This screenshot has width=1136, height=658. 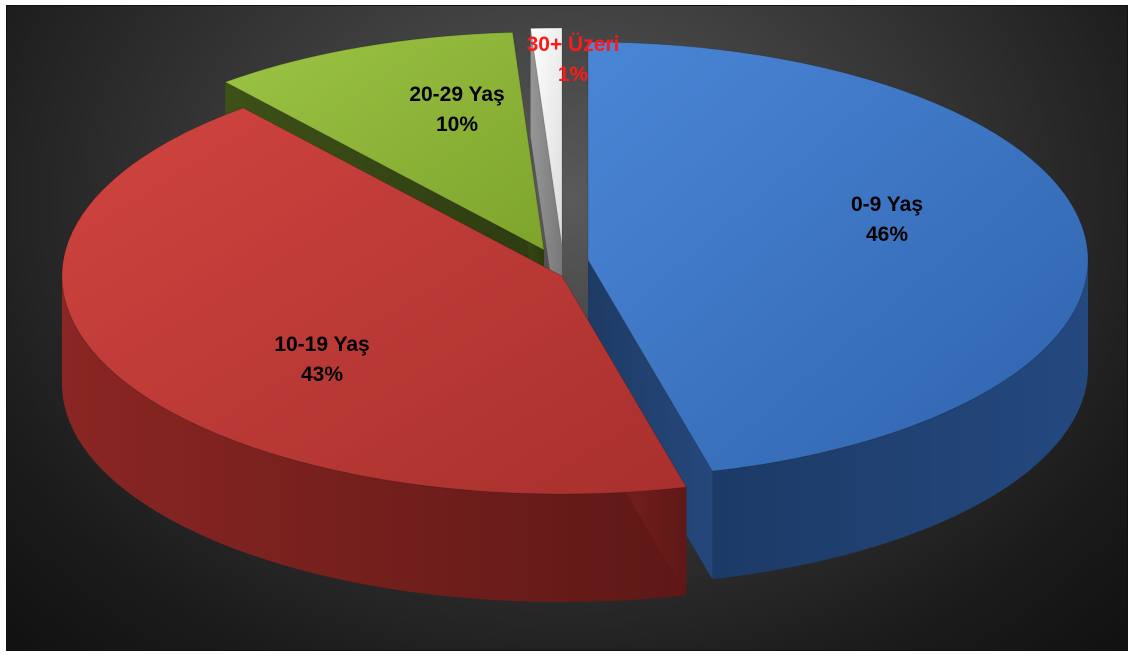 What do you see at coordinates (887, 204) in the screenshot?
I see `slice-category-label: 0-9 Yaş` at bounding box center [887, 204].